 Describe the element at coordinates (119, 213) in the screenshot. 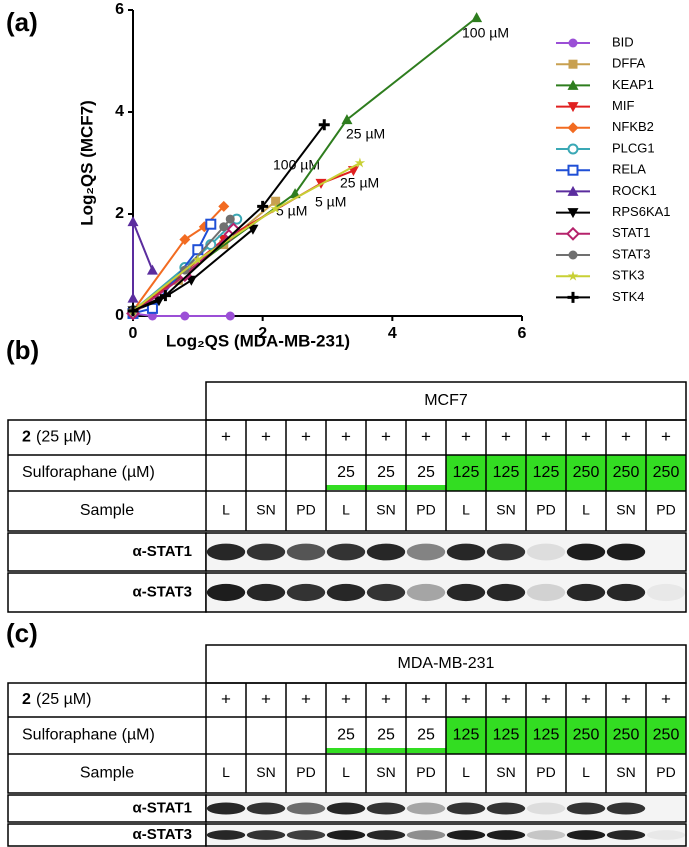

I see `y-tick-label: 2` at that location.